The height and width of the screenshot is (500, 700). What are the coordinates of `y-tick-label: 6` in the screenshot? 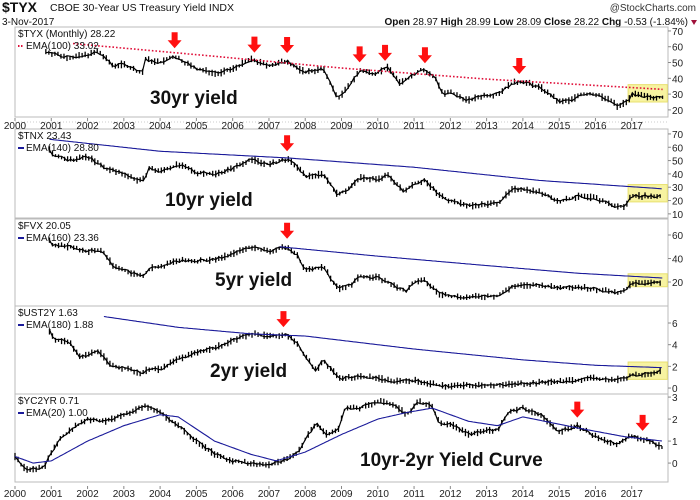 It's located at (675, 324).